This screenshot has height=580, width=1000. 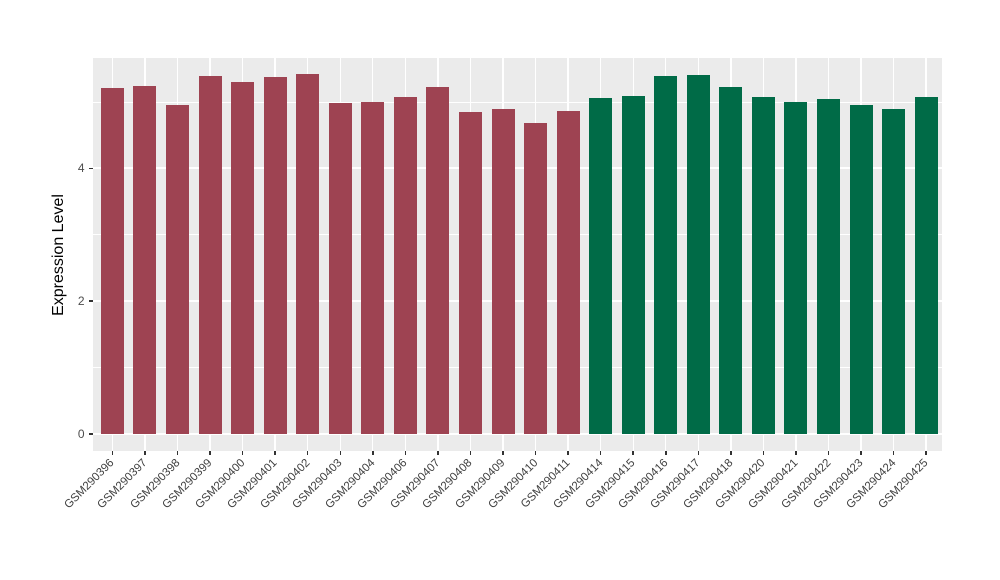 What do you see at coordinates (796, 268) in the screenshot?
I see `bar-GSM290421` at bounding box center [796, 268].